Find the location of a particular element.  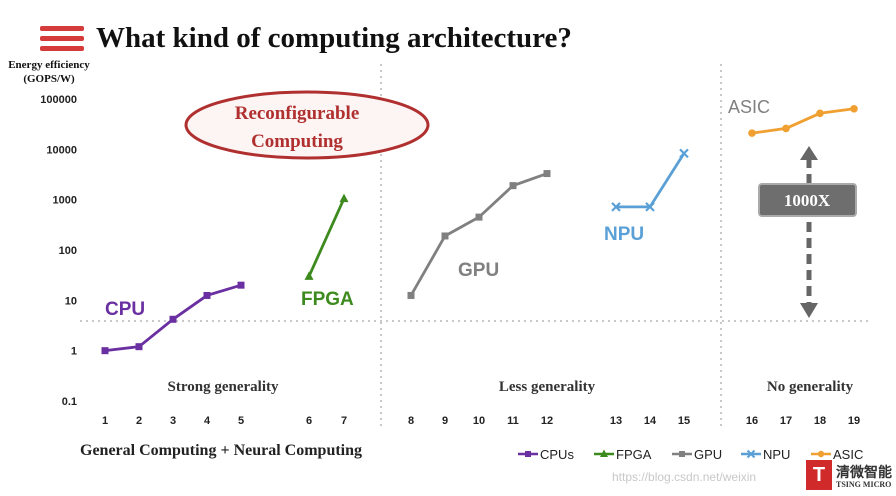

x-tick-label: 15 is located at coordinates (684, 421).